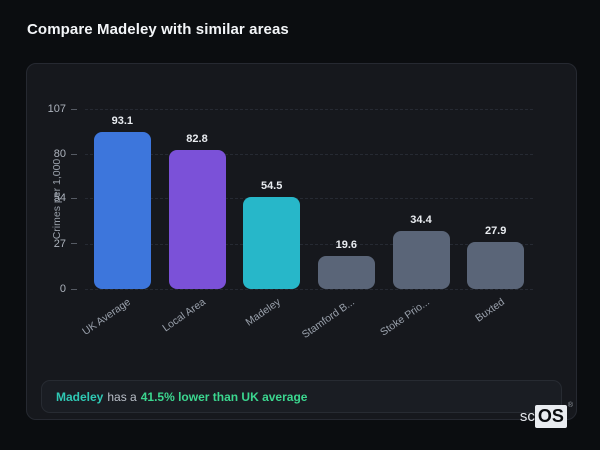  What do you see at coordinates (263, 312) in the screenshot?
I see `x-axis-label: Madeley` at bounding box center [263, 312].